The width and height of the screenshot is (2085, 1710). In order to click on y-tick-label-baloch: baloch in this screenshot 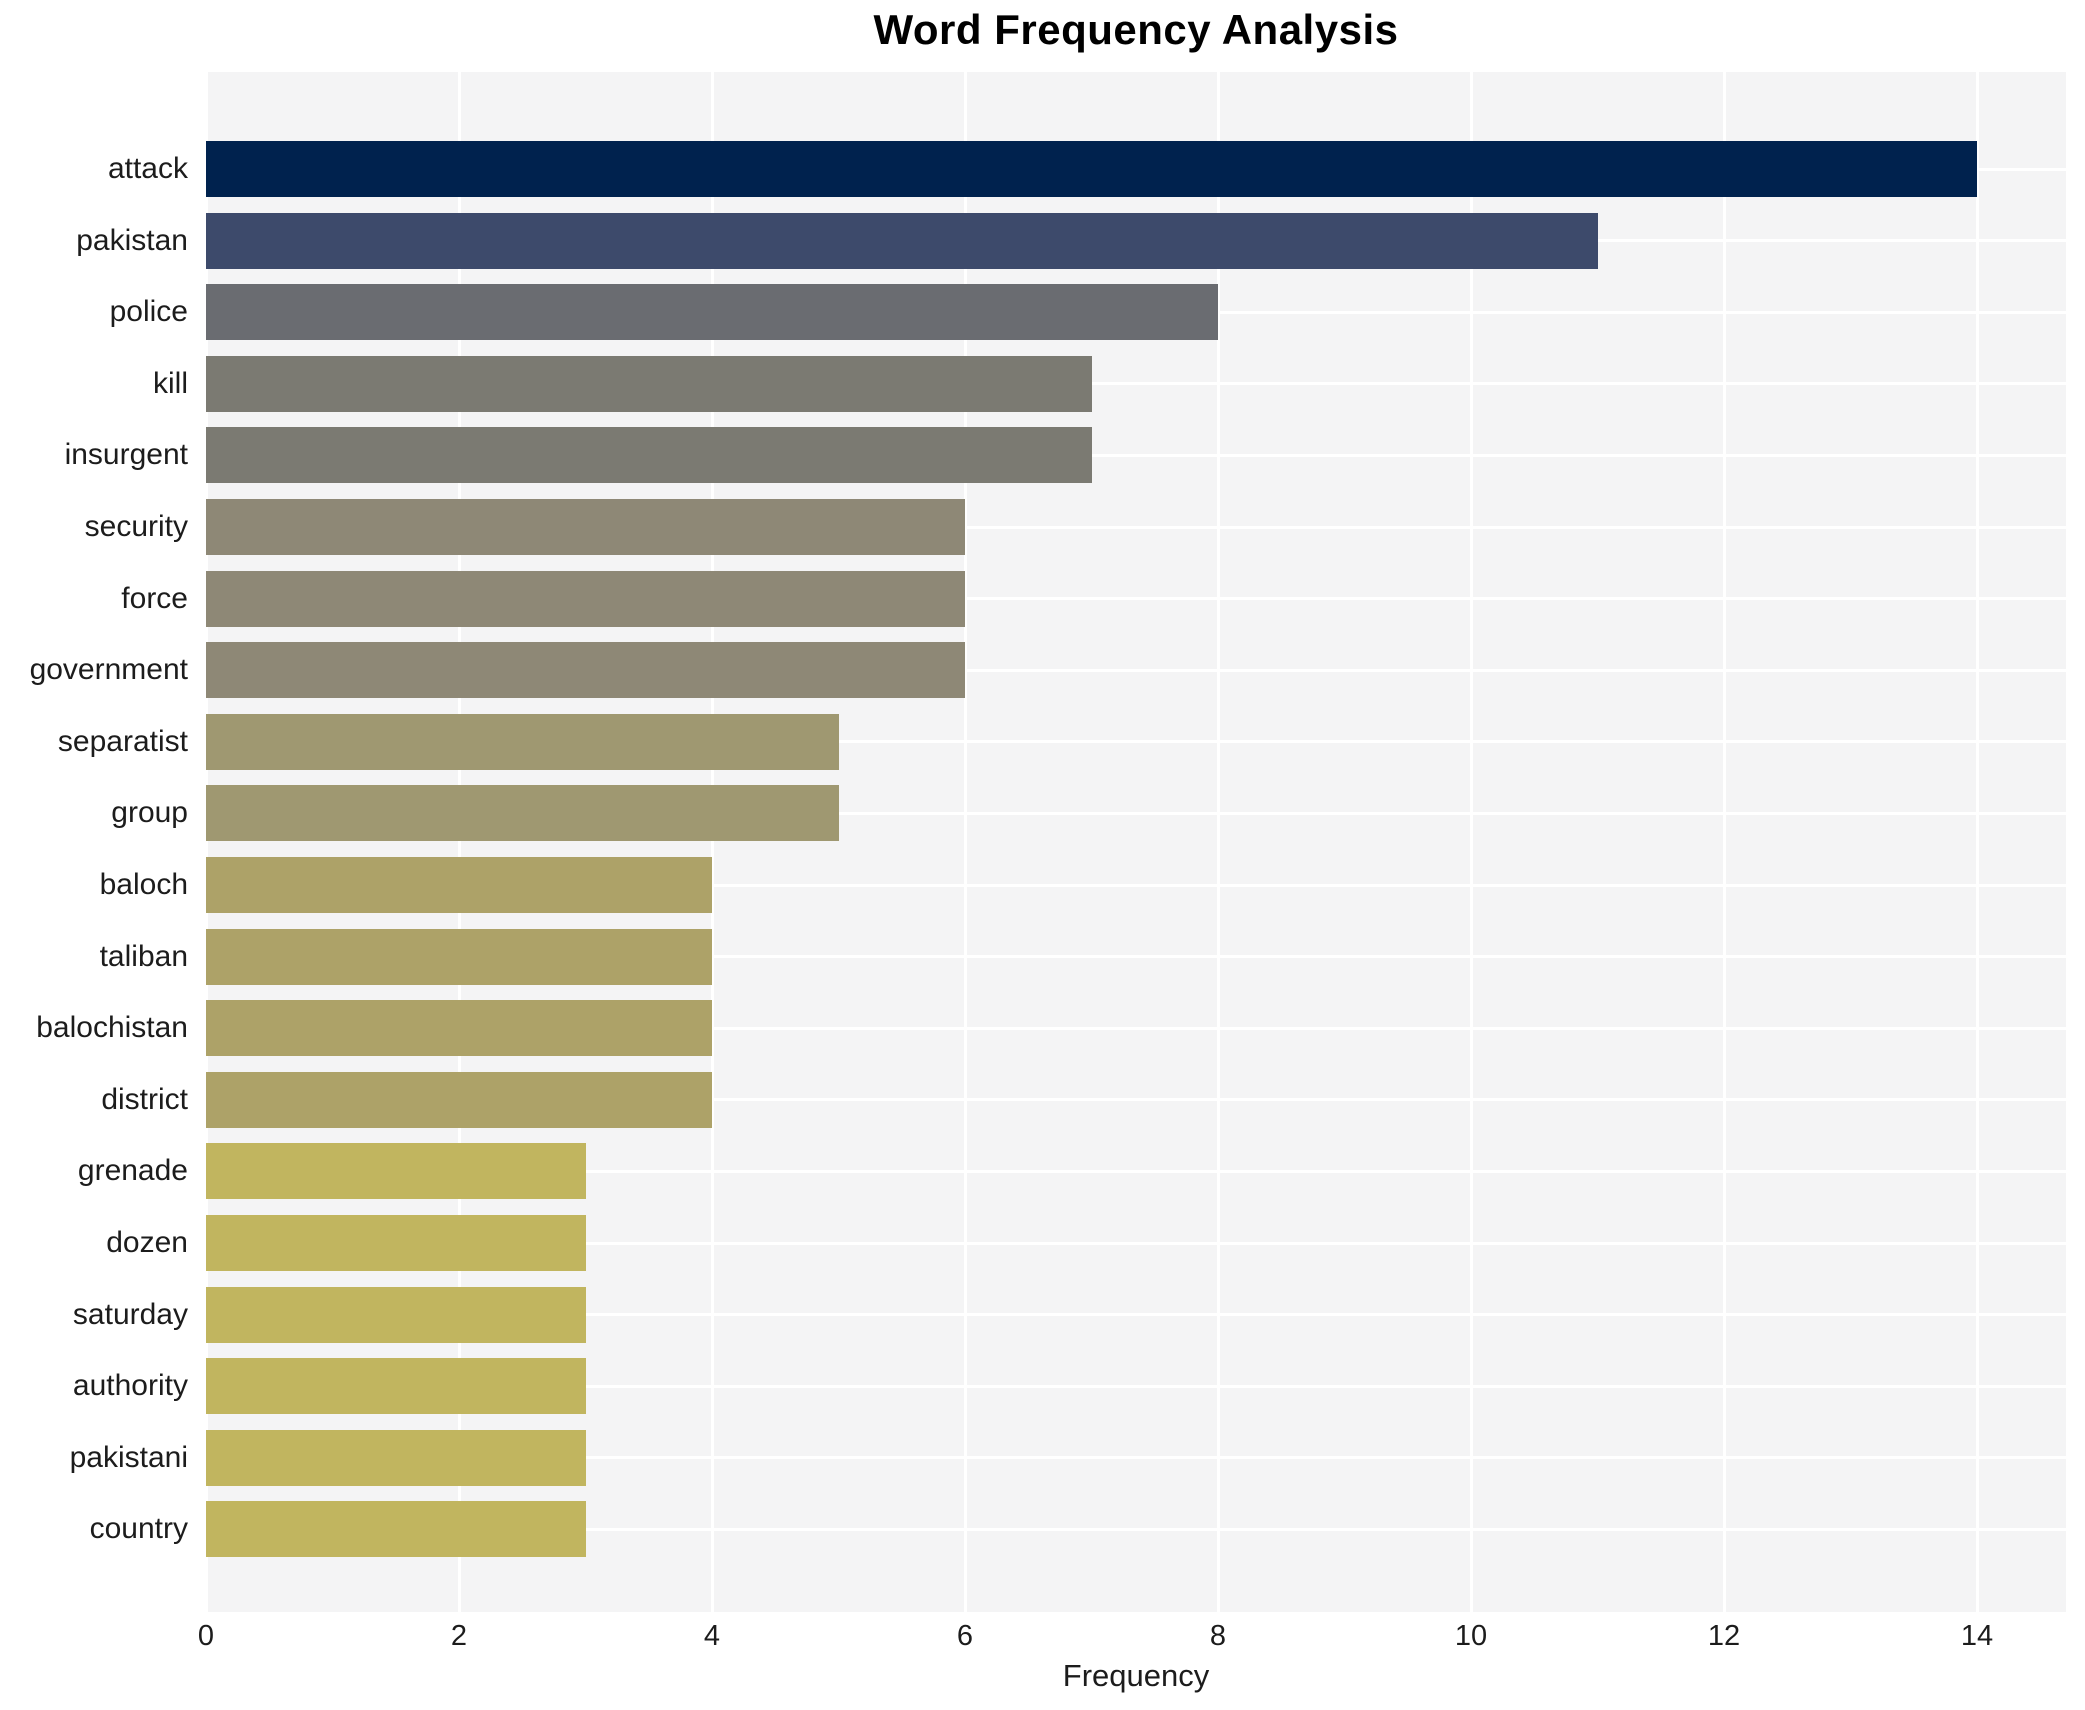, I will do `click(143, 884)`.